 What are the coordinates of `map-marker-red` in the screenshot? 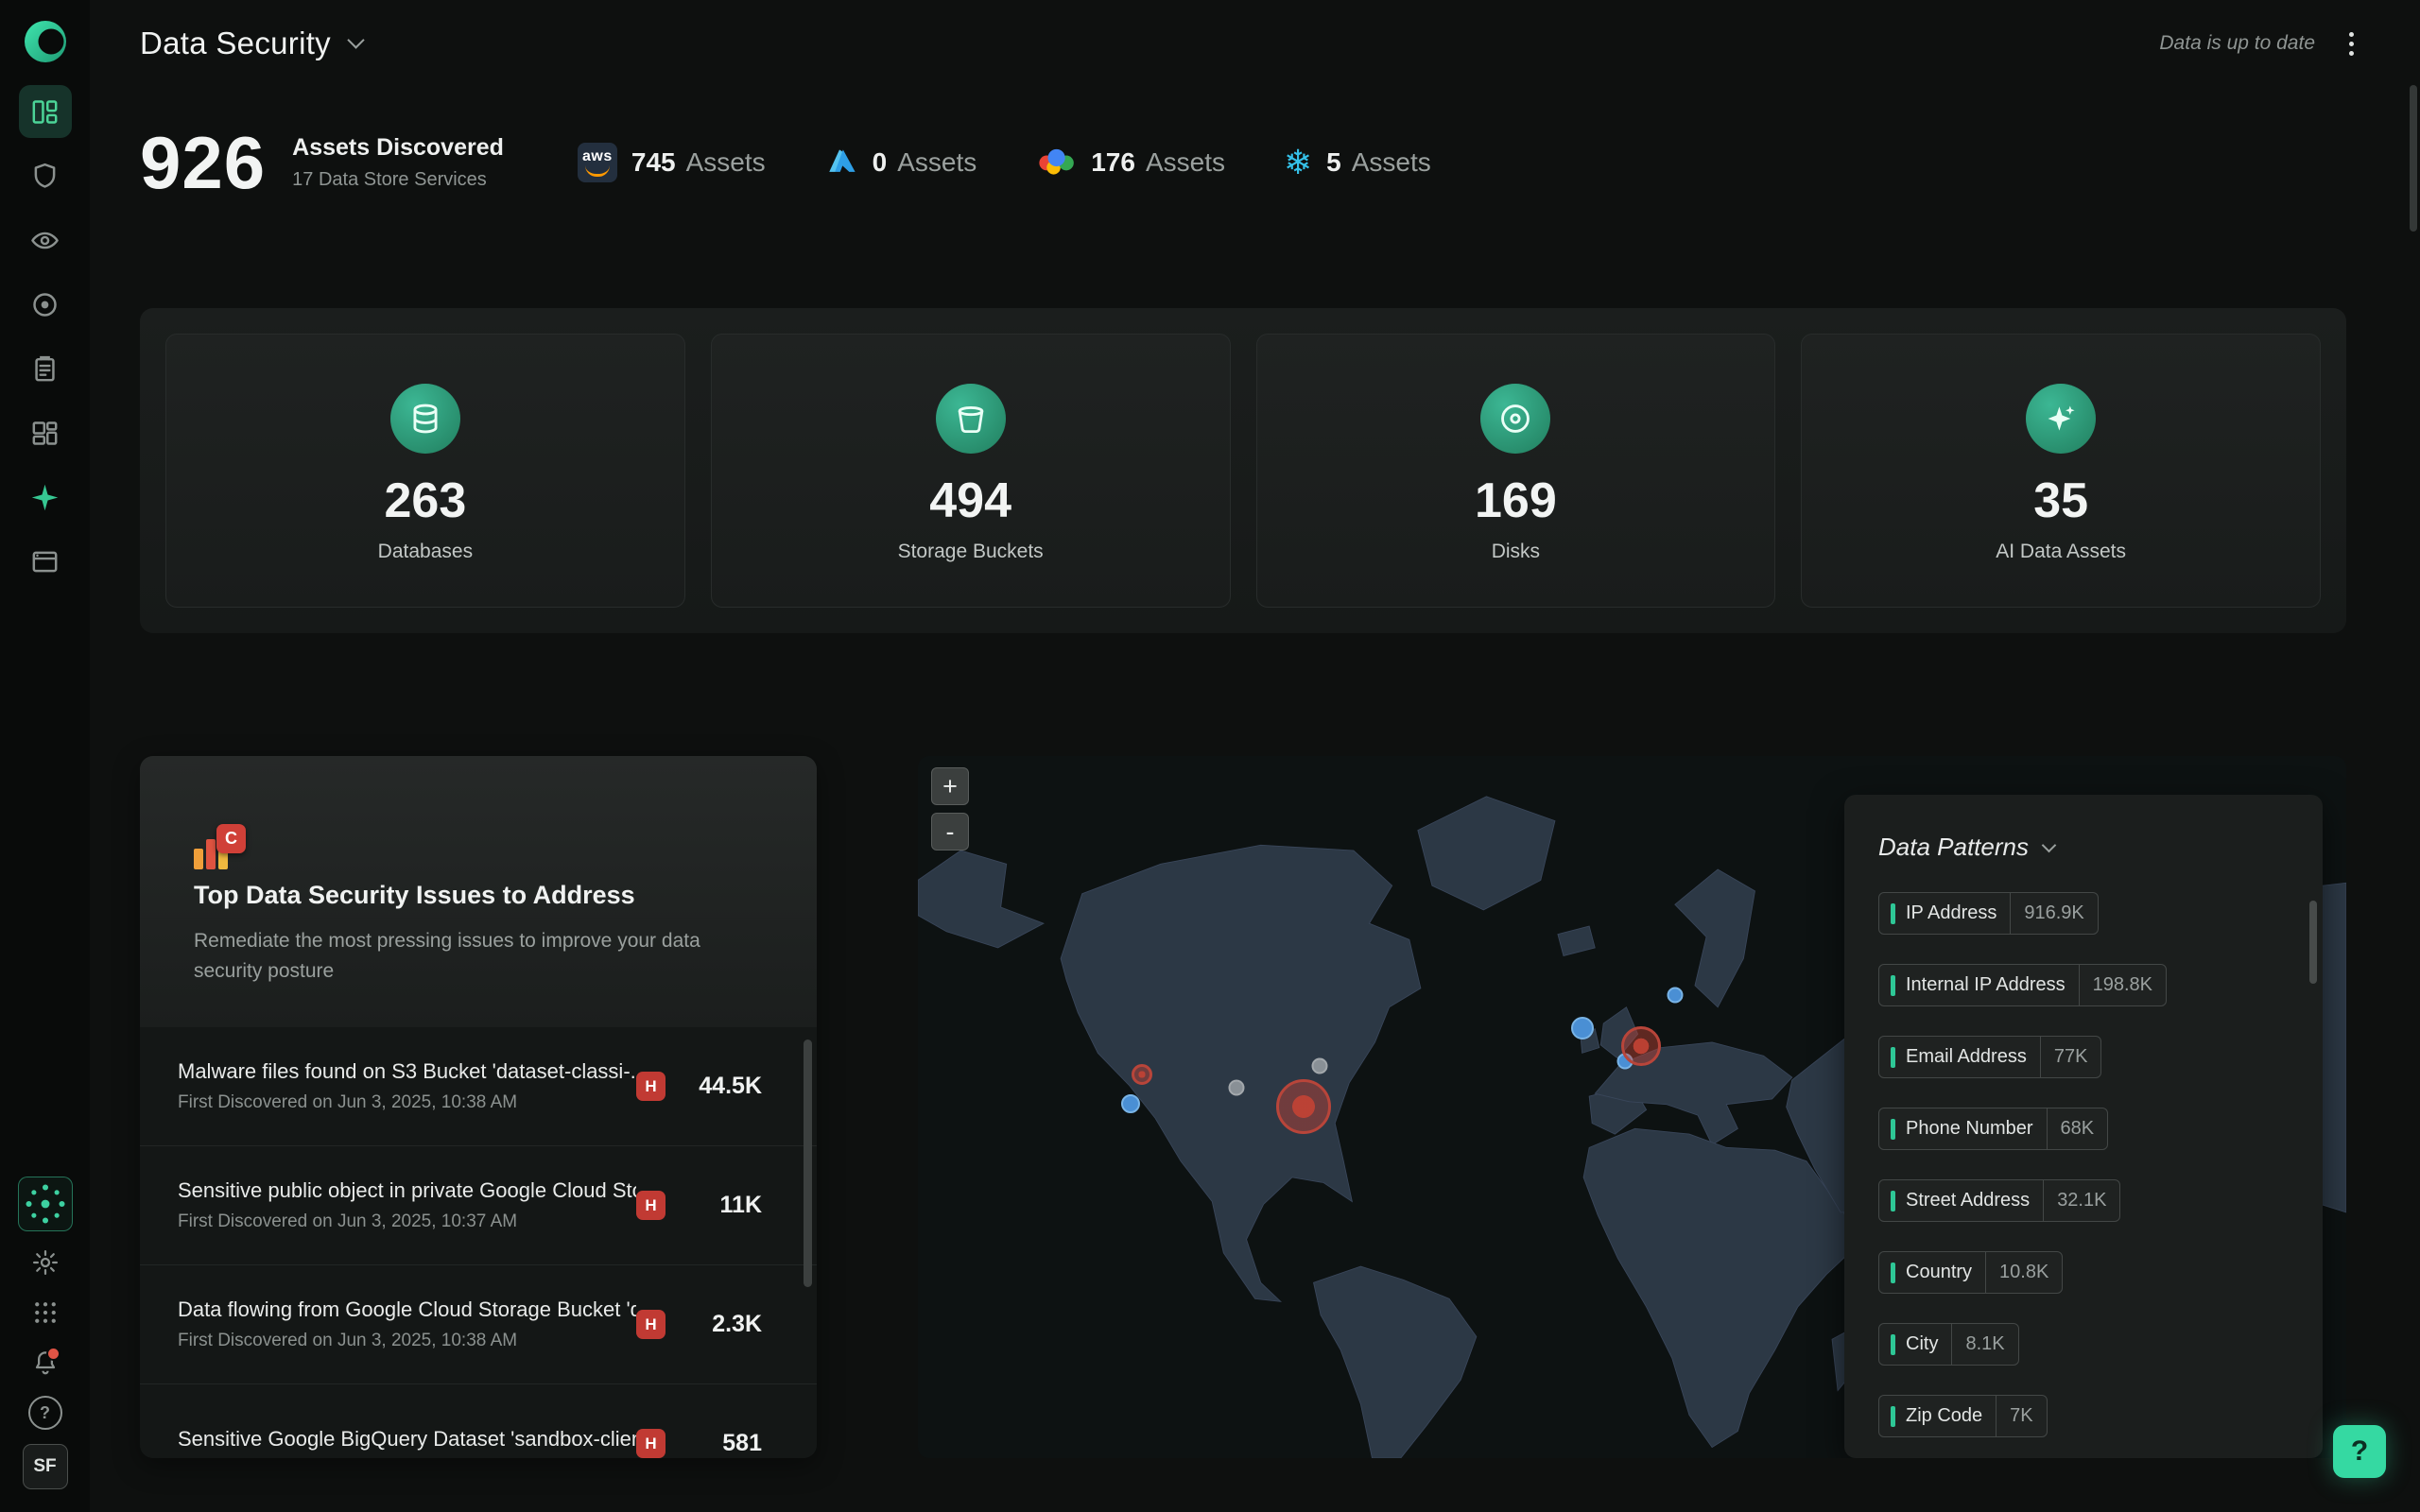 It's located at (1142, 1074).